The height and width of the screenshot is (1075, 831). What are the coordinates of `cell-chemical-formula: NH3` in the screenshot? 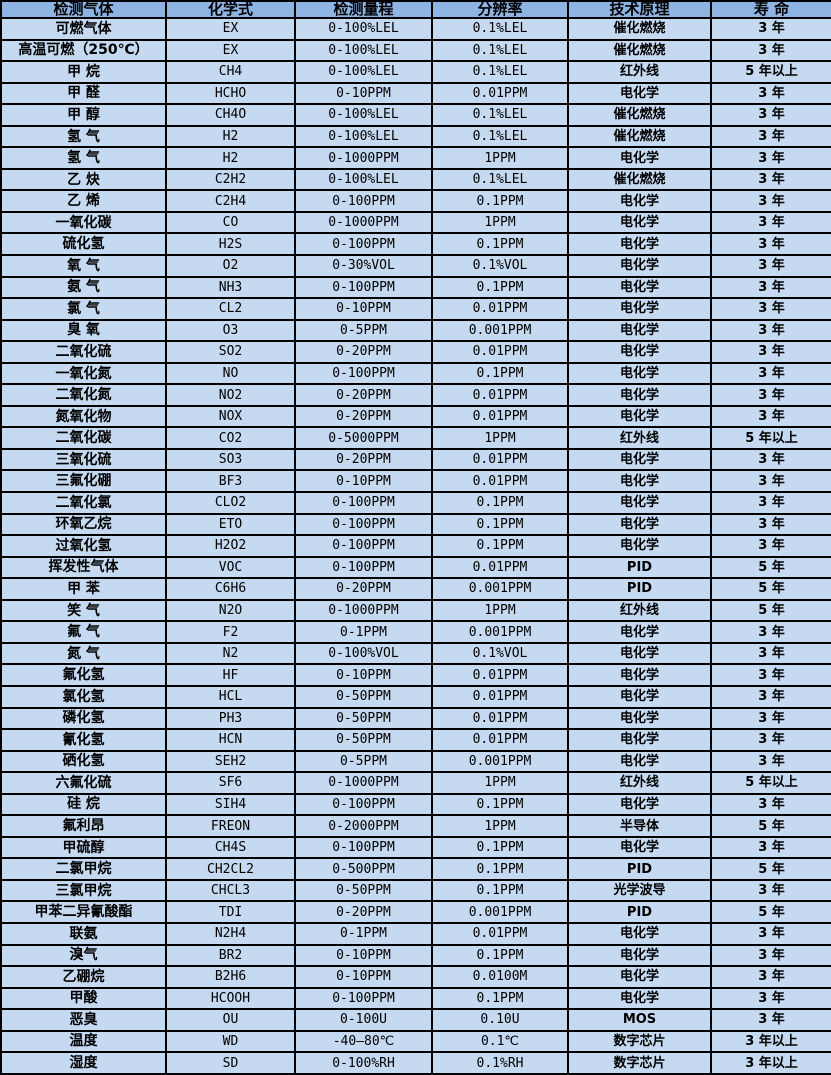 It's located at (230, 287).